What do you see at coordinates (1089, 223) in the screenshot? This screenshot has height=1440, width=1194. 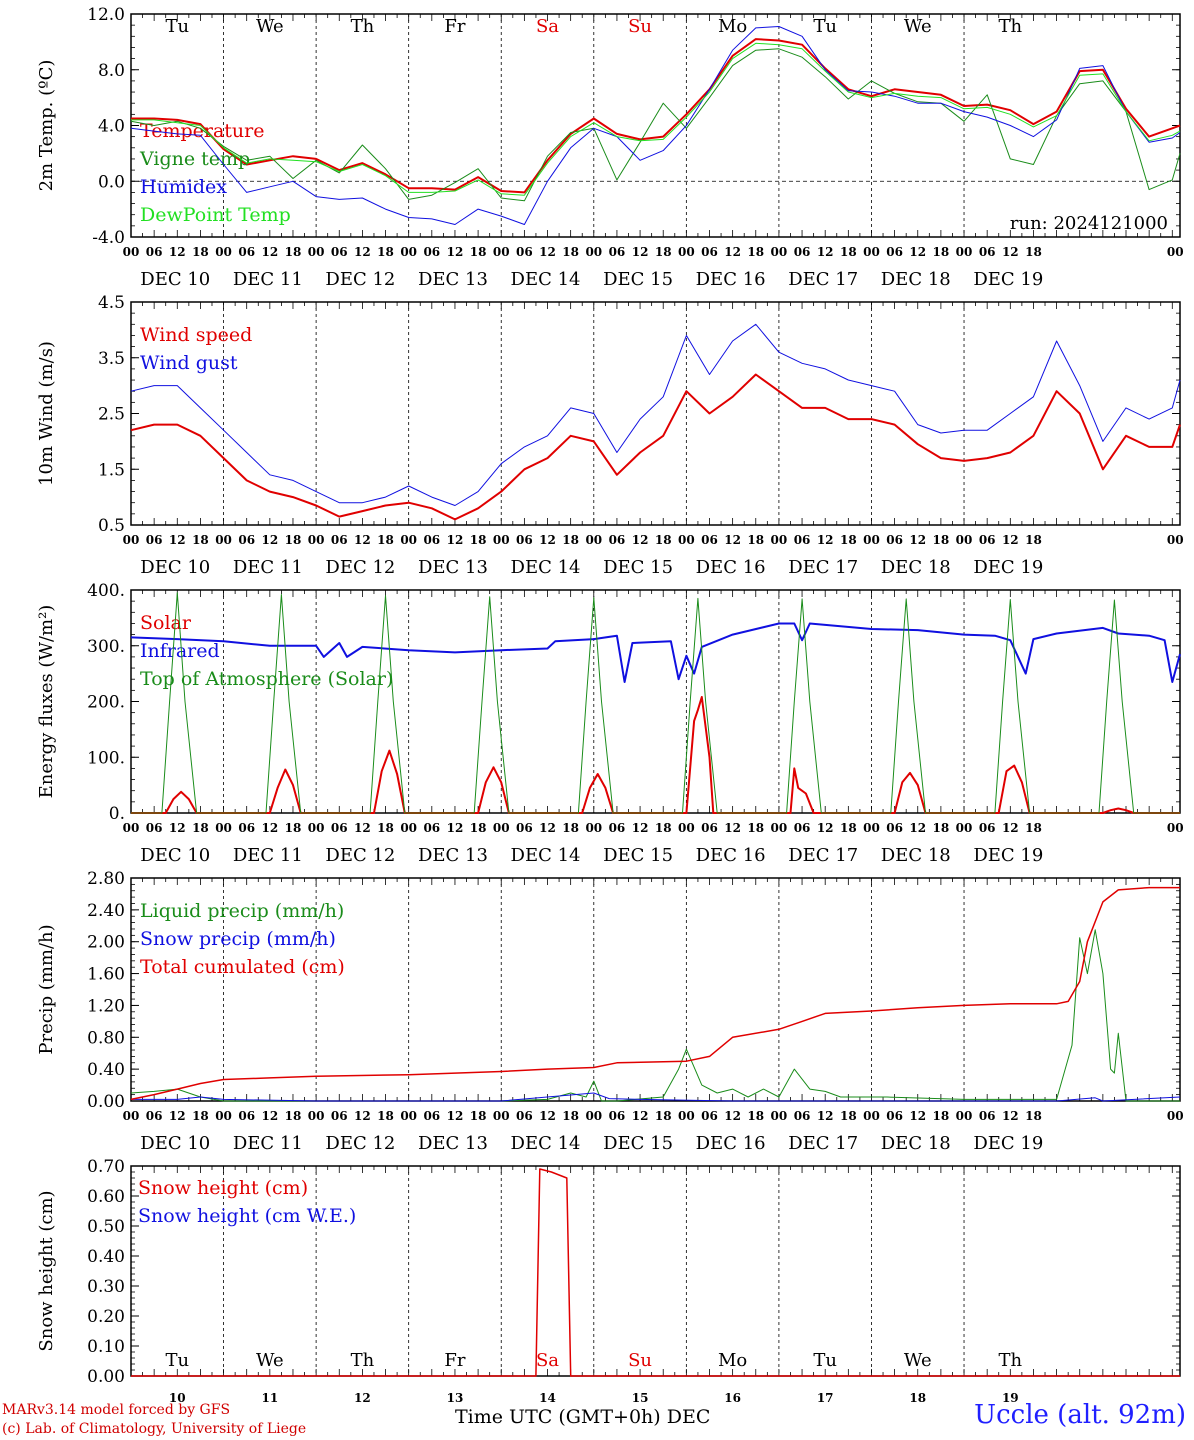 I see `run-label: run: 2024121000` at bounding box center [1089, 223].